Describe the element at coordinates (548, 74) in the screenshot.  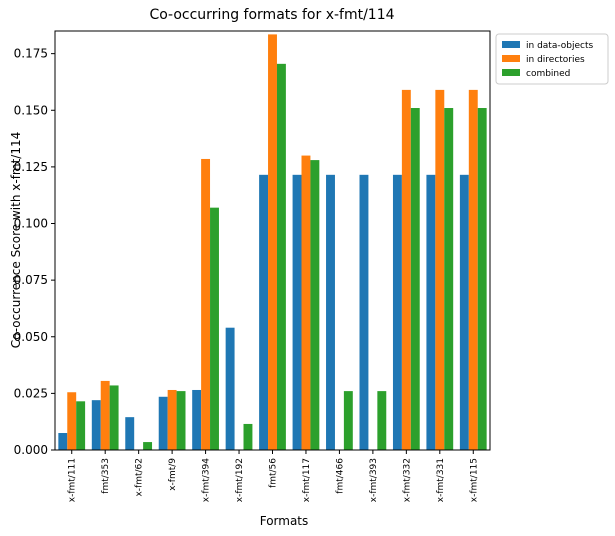
I see `legend-label: combined` at that location.